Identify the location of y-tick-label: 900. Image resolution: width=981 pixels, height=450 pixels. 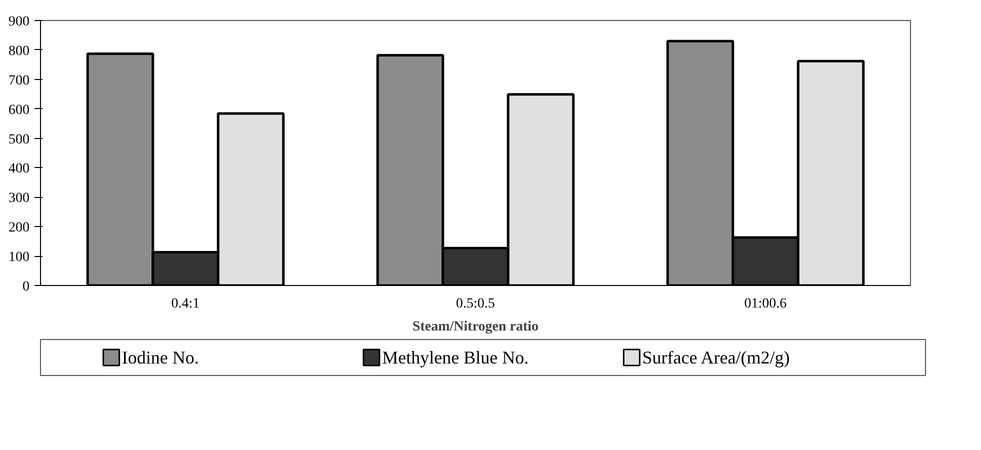
(19, 22).